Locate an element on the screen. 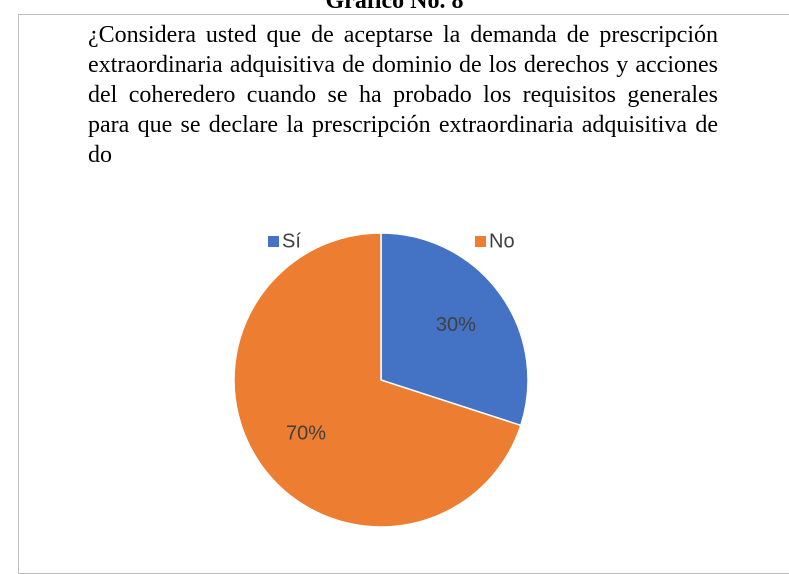 The width and height of the screenshot is (789, 574). data-label: 70% is located at coordinates (306, 434).